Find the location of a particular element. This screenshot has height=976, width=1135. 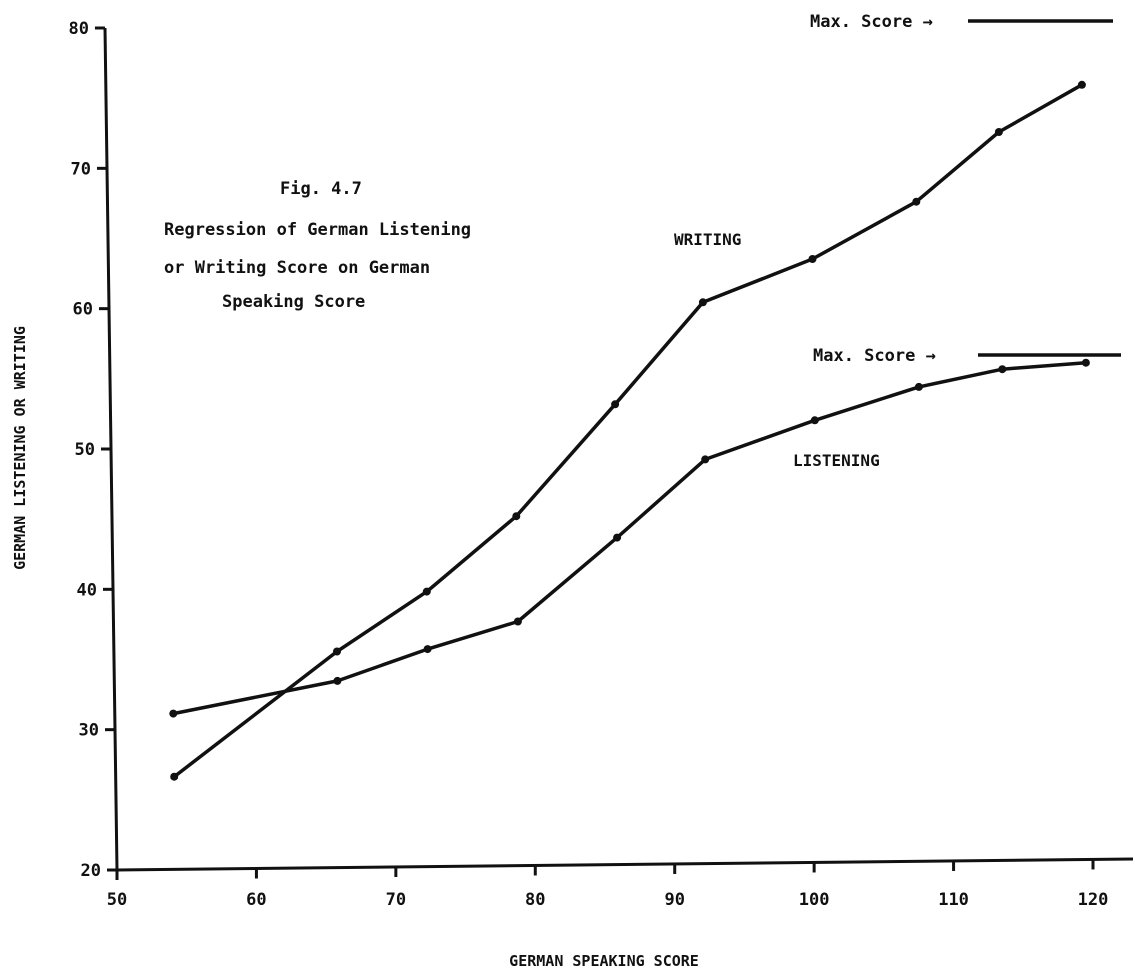

y-tick-label: 40 is located at coordinates (87, 590).